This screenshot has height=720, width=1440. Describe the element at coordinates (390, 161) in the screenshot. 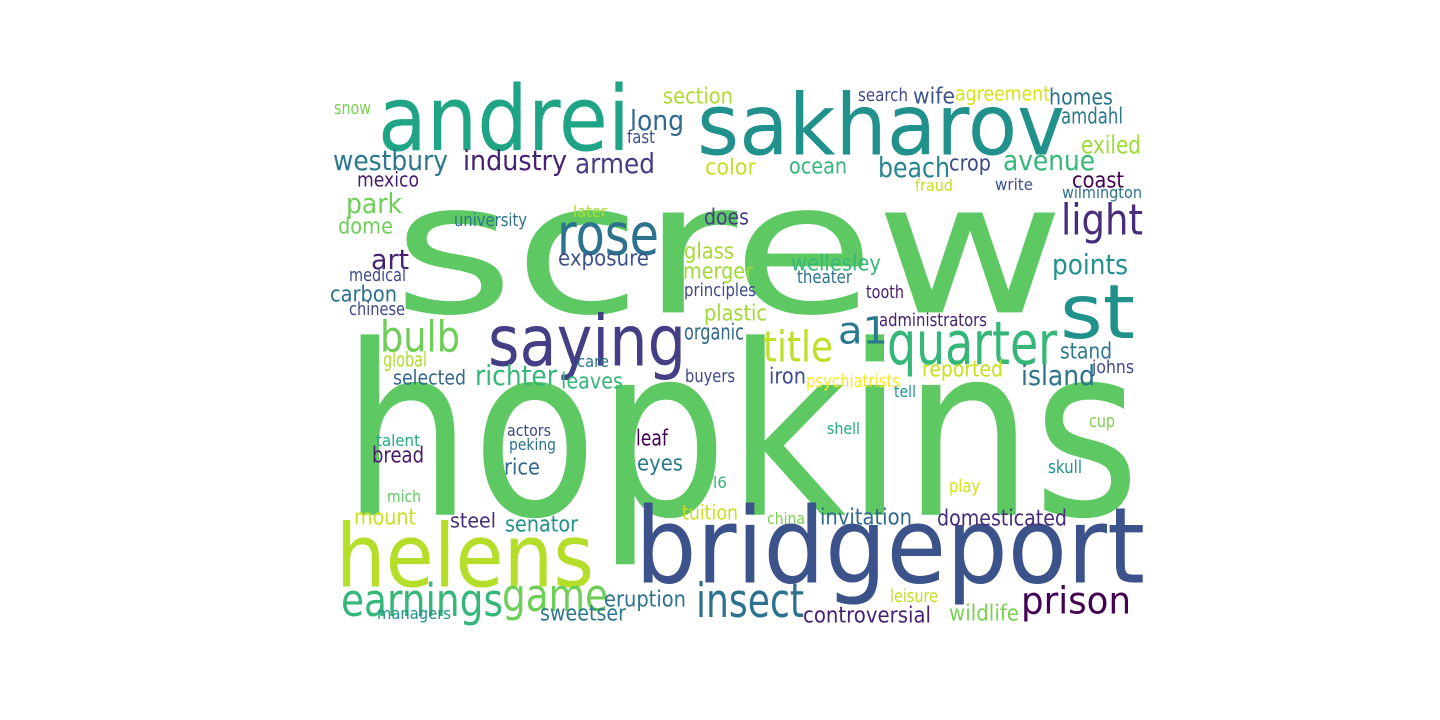

I see `word-westbury: westbury` at that location.